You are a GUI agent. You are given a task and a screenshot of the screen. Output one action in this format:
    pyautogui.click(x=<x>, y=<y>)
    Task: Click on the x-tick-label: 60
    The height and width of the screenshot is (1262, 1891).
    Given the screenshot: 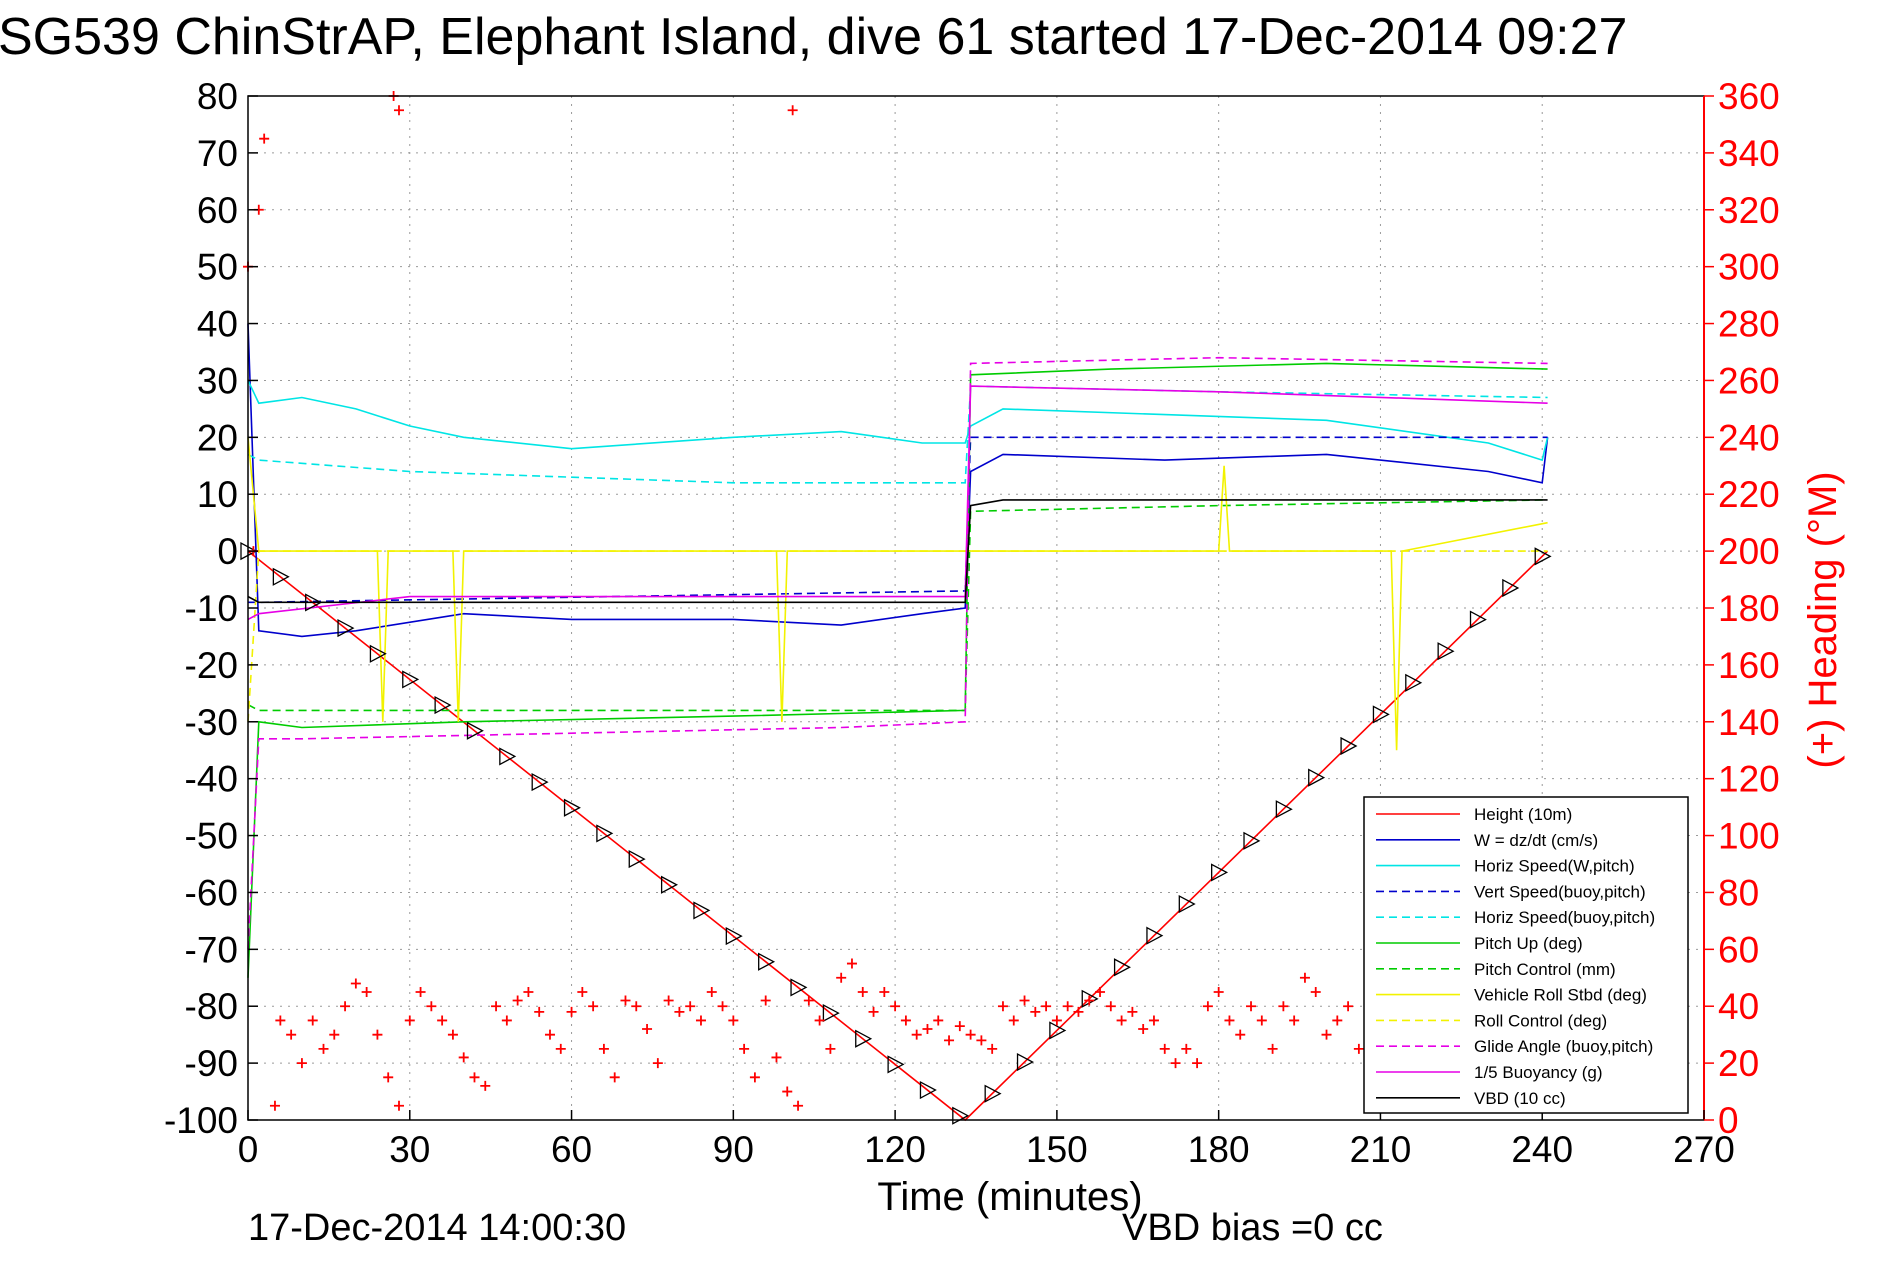 What is the action you would take?
    pyautogui.click(x=571, y=1149)
    